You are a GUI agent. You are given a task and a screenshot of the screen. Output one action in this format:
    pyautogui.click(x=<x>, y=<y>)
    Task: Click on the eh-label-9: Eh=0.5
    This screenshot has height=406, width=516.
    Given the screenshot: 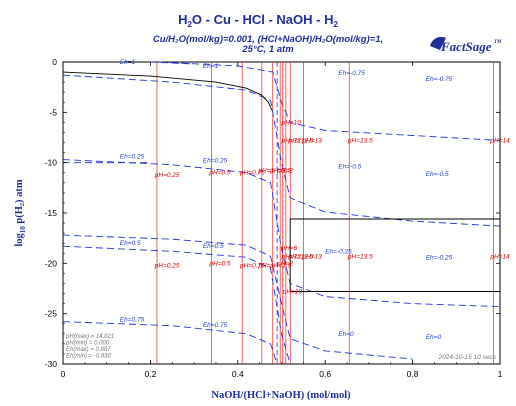 What is the action you would take?
    pyautogui.click(x=213, y=246)
    